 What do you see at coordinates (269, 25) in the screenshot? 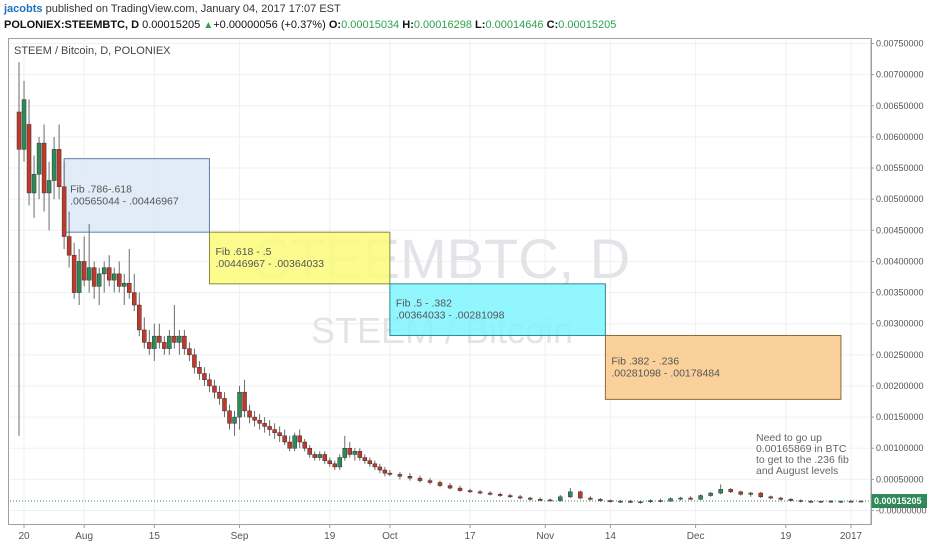
I see `price-change: +0.00000056 (+0.37%)` at bounding box center [269, 25].